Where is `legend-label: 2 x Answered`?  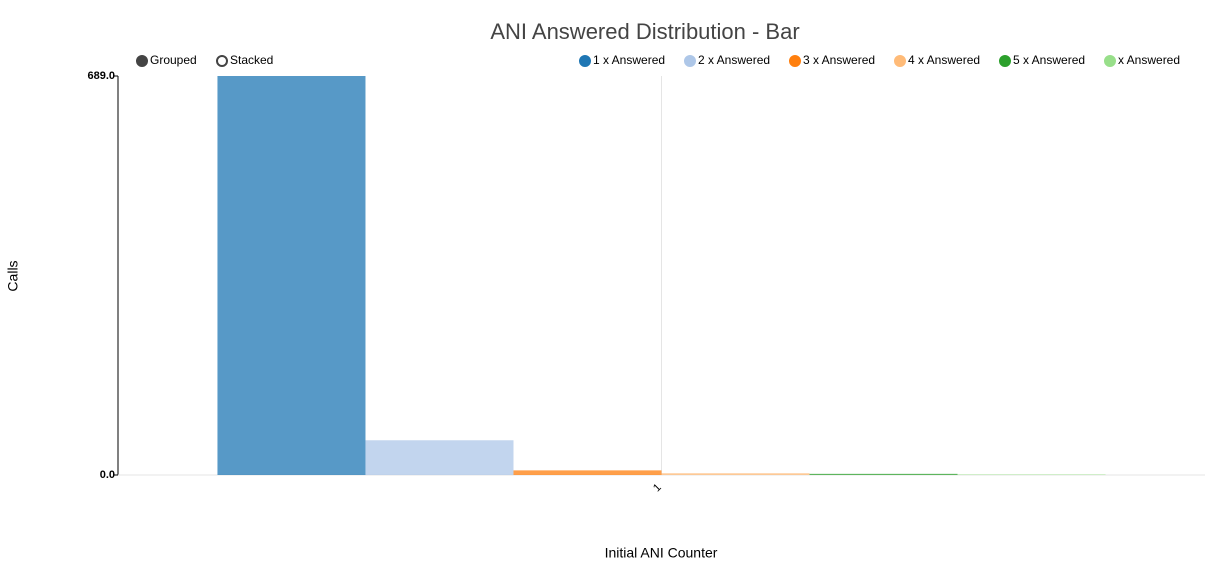 legend-label: 2 x Answered is located at coordinates (734, 60).